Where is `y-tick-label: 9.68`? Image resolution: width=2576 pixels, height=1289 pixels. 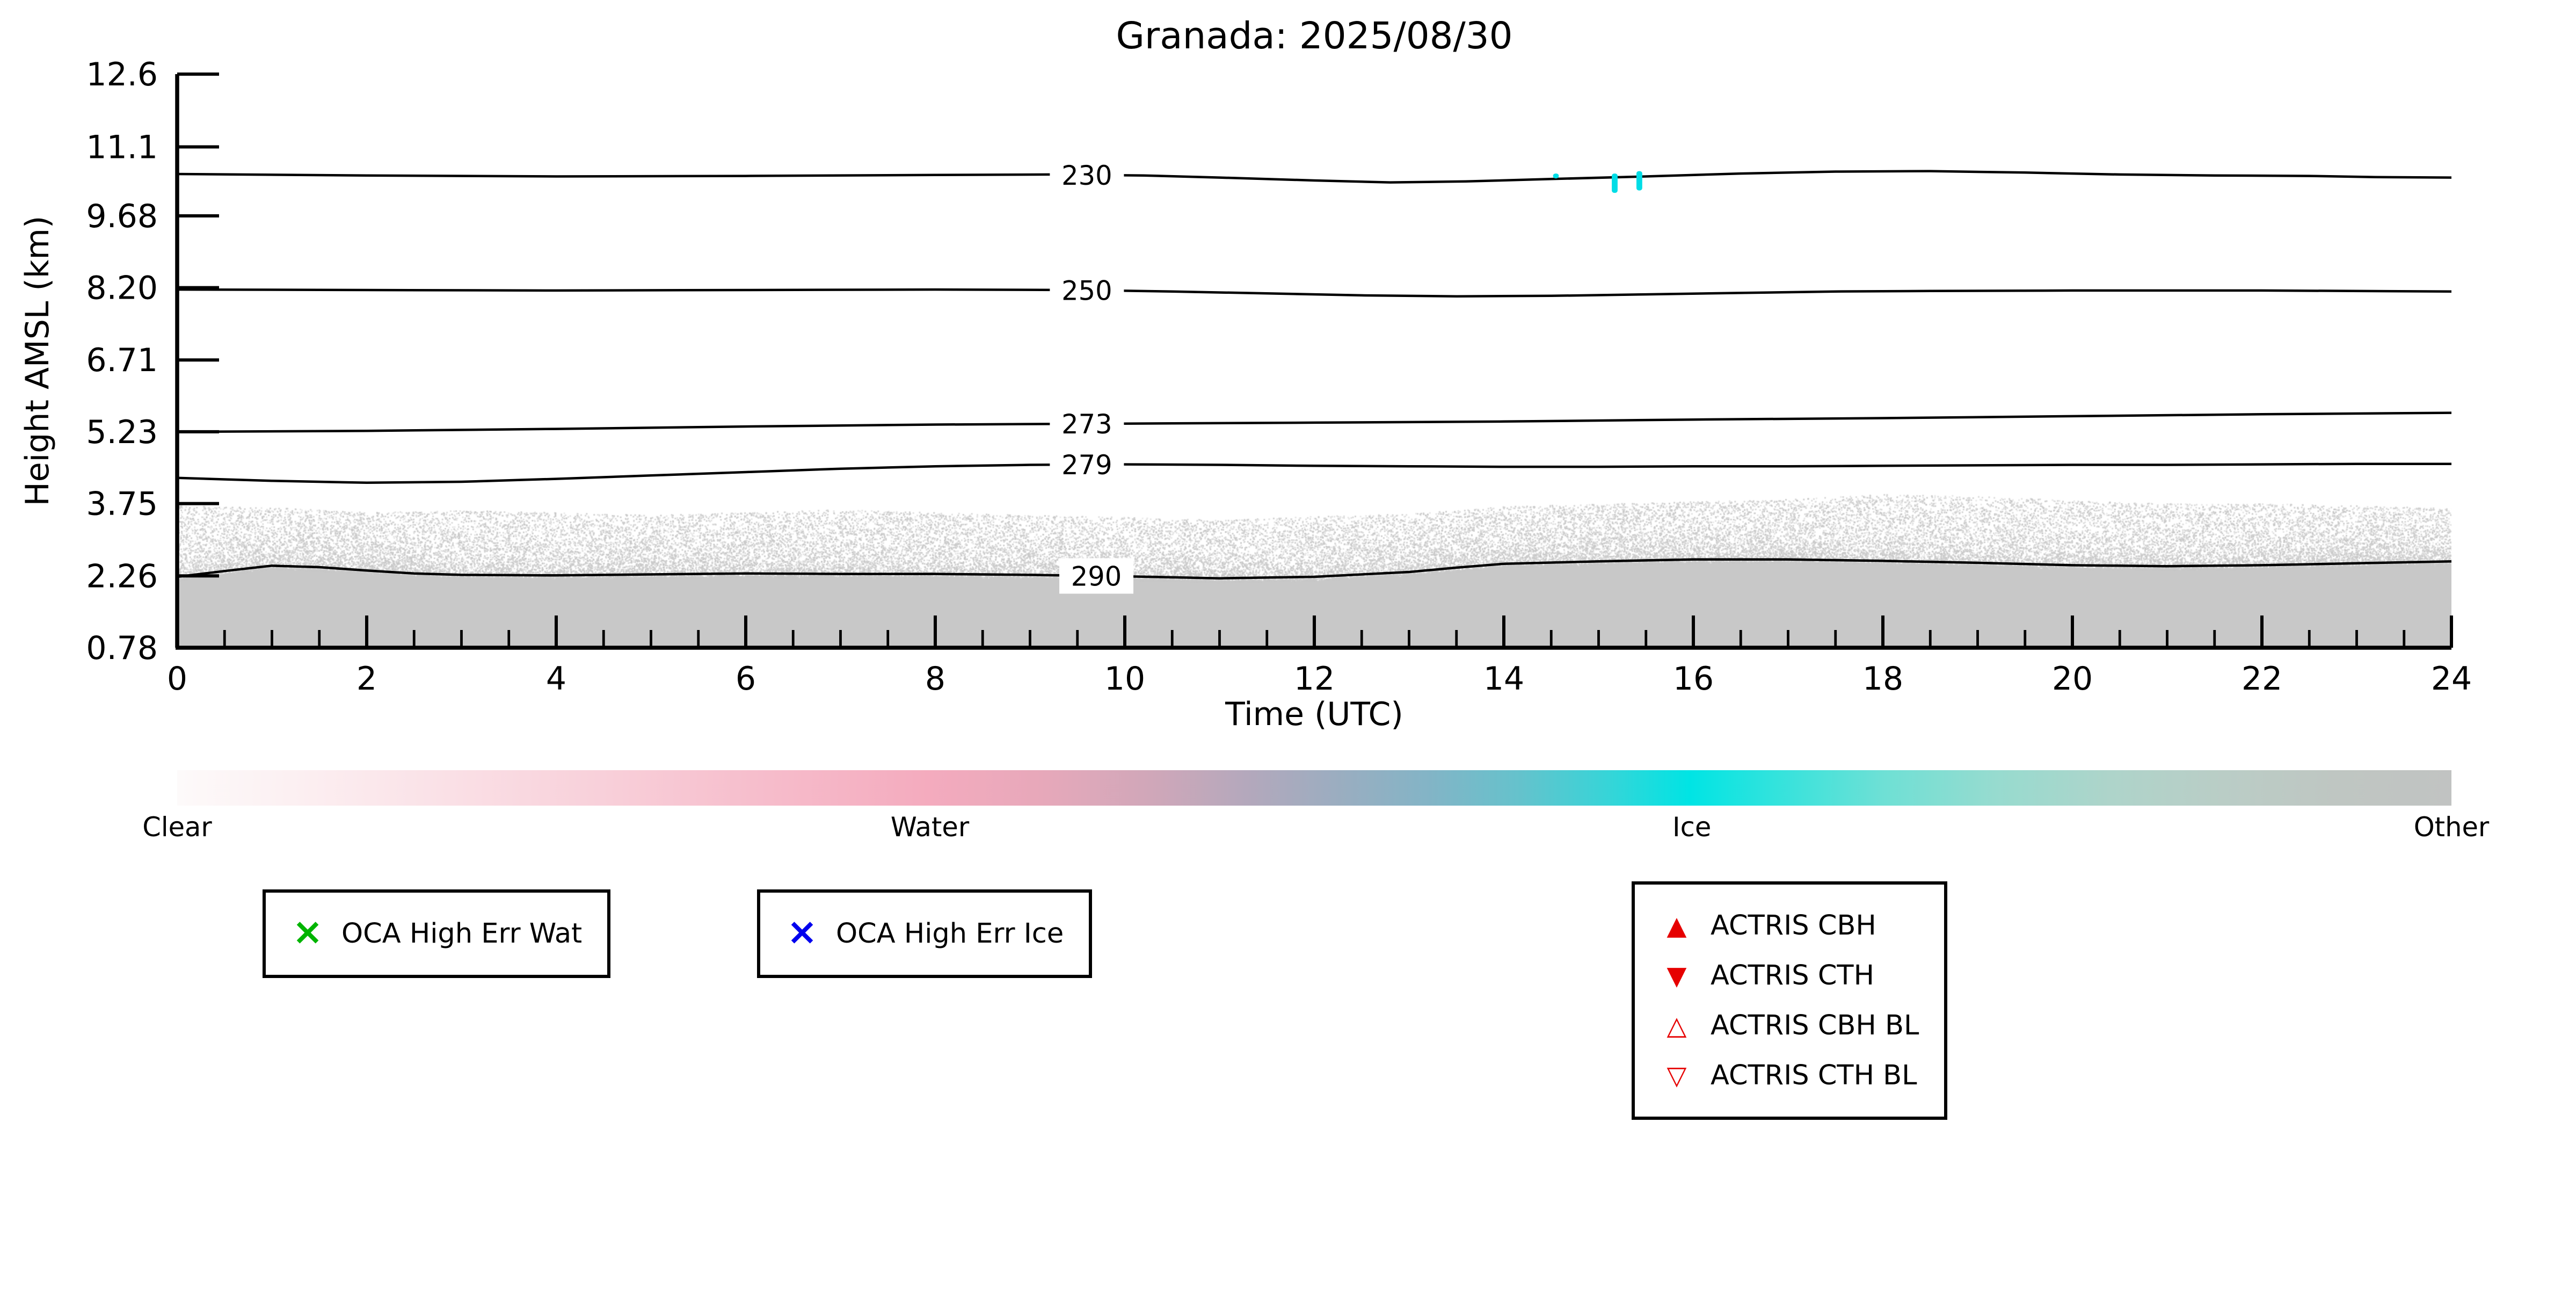 y-tick-label: 9.68 is located at coordinates (122, 217).